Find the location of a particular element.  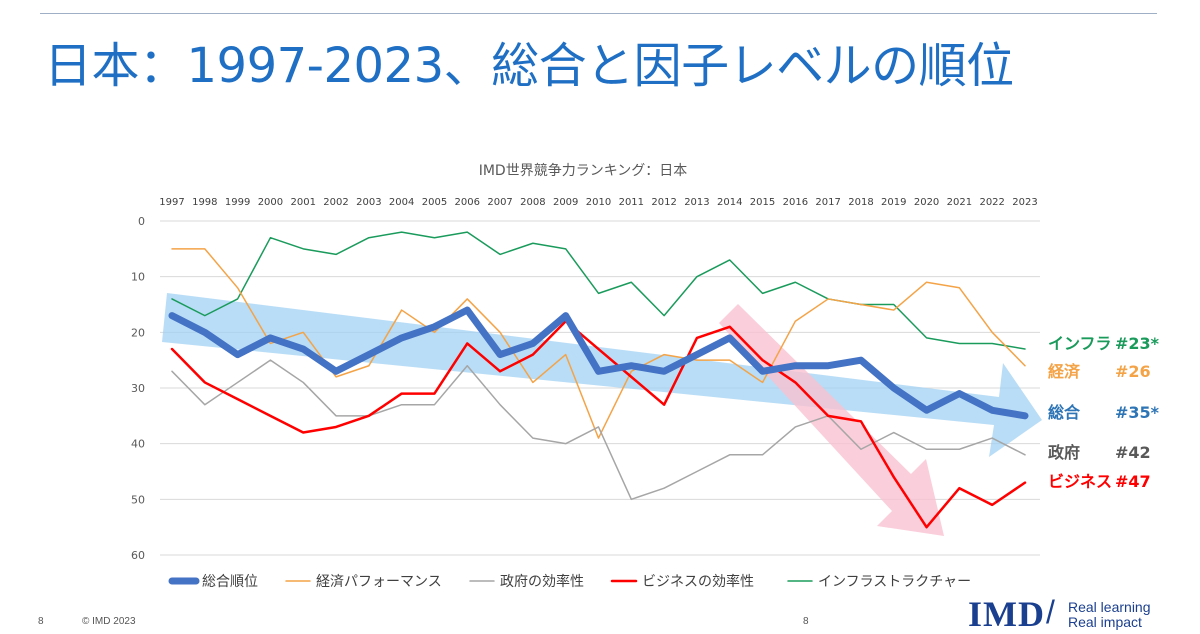

legend-label: 経済パフォーマンス is located at coordinates (379, 582).